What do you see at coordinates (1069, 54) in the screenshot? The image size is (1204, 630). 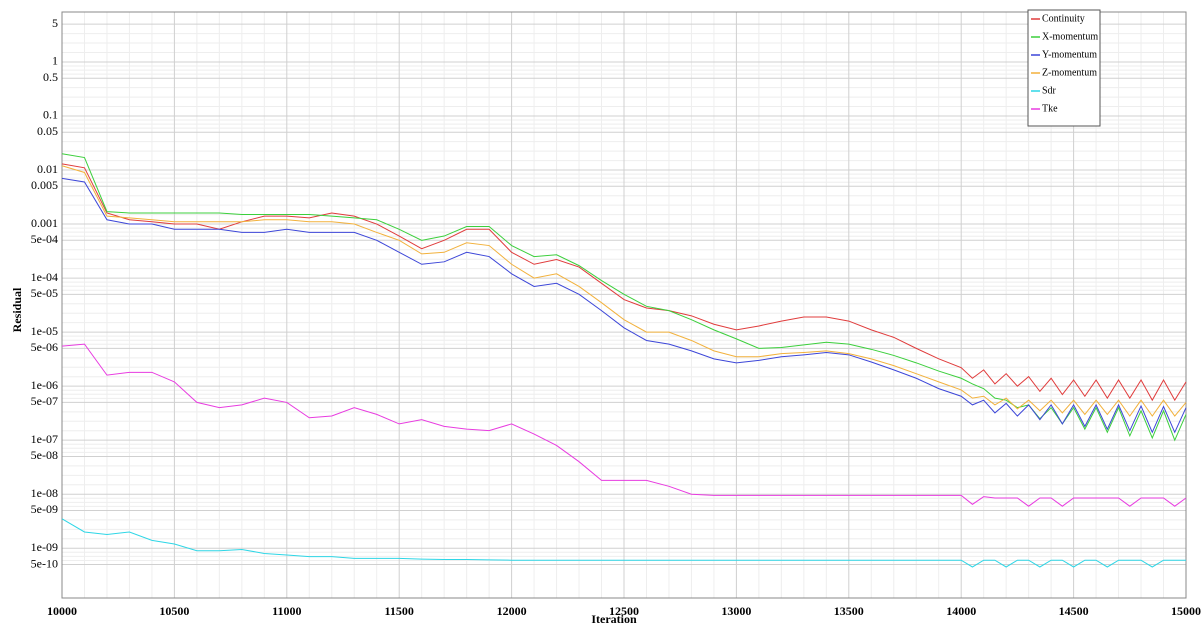 I see `legend-label: Y-momentum` at bounding box center [1069, 54].